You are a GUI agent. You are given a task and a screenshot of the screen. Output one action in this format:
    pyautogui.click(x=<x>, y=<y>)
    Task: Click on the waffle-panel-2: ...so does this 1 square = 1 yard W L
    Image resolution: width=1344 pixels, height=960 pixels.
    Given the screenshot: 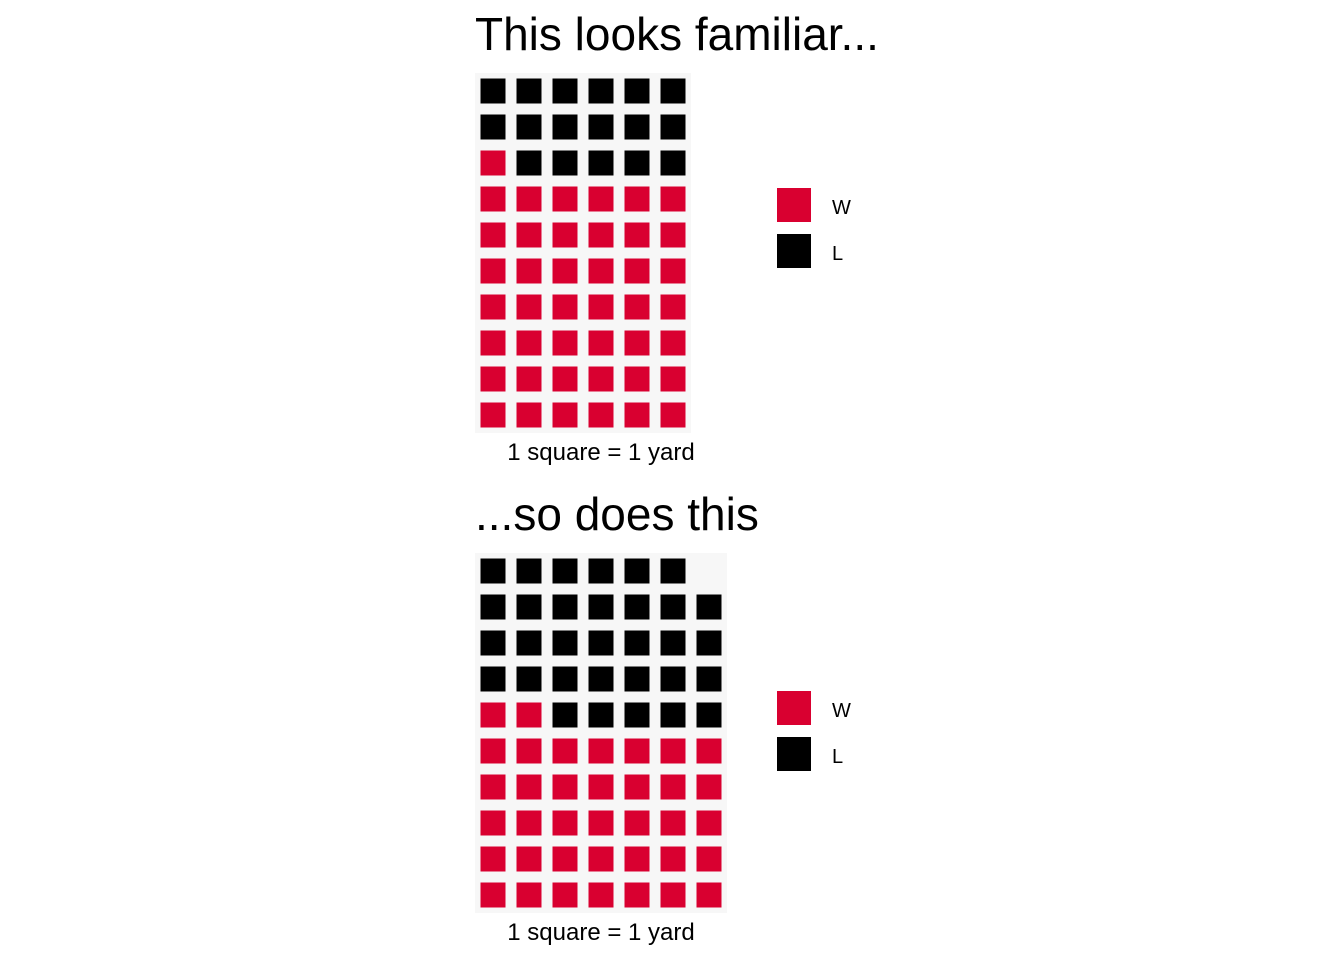 What is the action you would take?
    pyautogui.click(x=663, y=717)
    